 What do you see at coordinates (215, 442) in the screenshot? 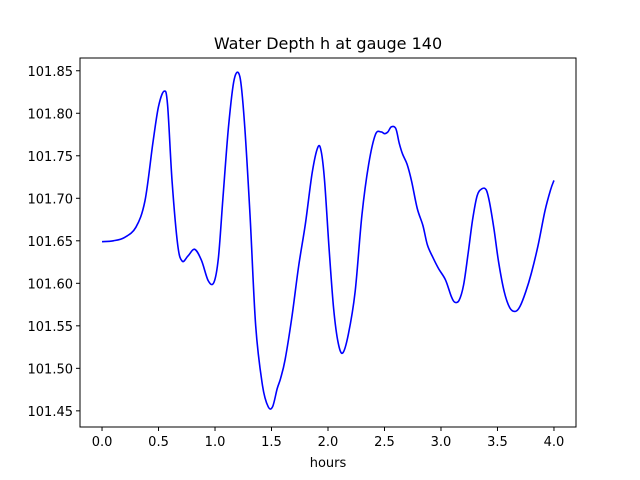
I see `x-tick-label: 1.0` at bounding box center [215, 442].